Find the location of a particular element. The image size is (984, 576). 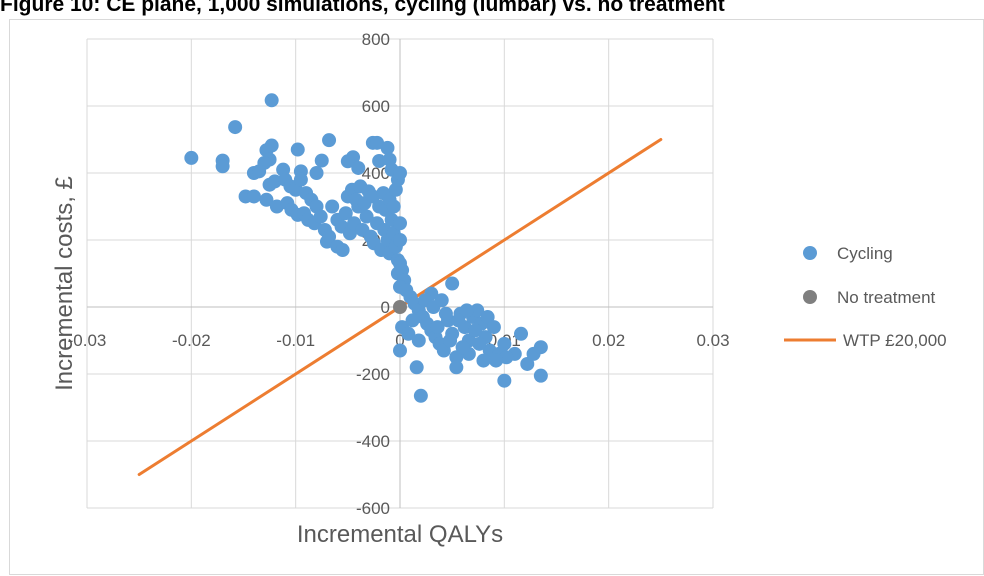

no-treatment-point is located at coordinates (400, 307).